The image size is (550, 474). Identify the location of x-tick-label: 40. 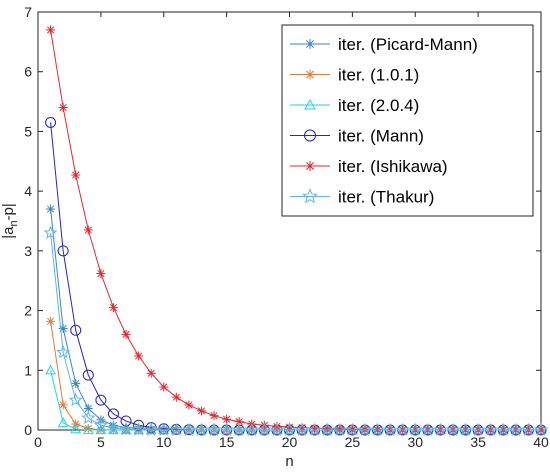
(541, 442).